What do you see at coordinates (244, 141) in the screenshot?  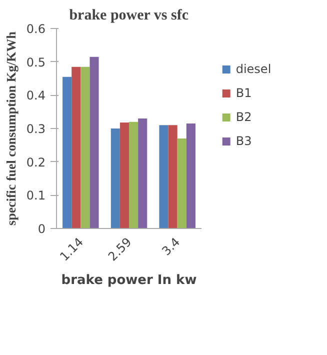 I see `legend-label: B3` at bounding box center [244, 141].